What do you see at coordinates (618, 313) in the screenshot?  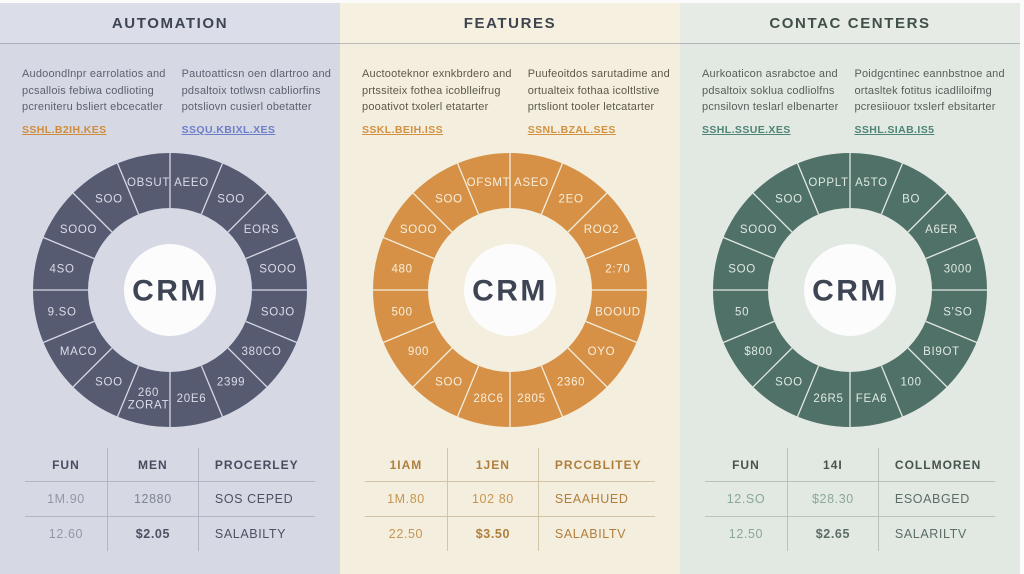 I see `segment-label: BOOUD` at bounding box center [618, 313].